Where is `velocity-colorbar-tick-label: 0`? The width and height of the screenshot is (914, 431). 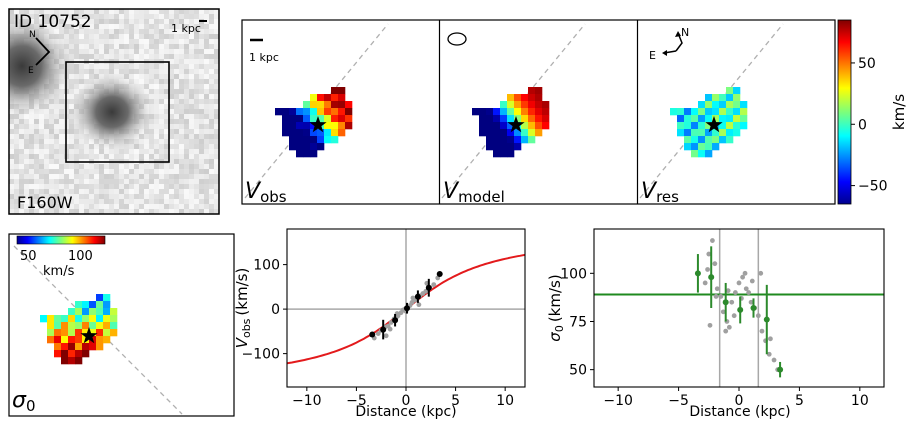 velocity-colorbar-tick-label: 0 is located at coordinates (862, 125).